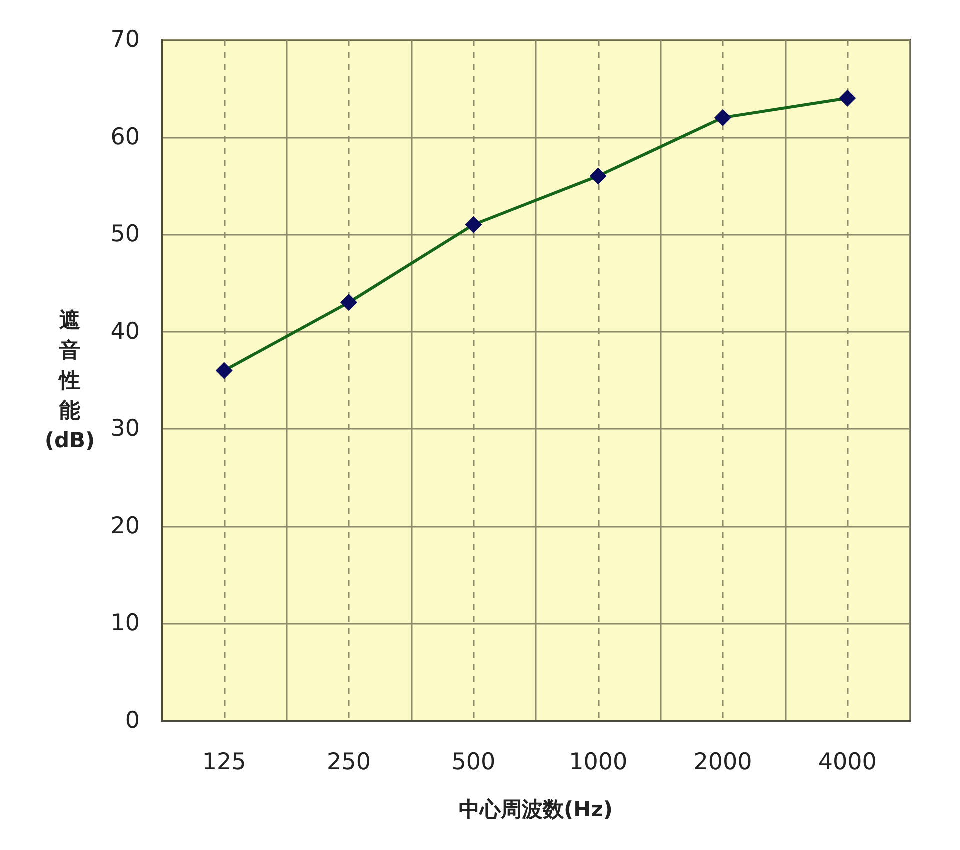  Describe the element at coordinates (224, 763) in the screenshot. I see `x-tick-label: 125` at that location.